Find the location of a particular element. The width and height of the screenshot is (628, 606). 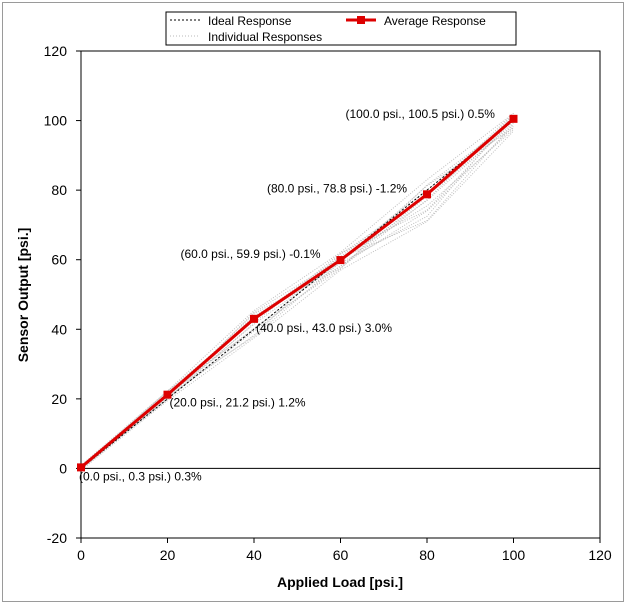

legend-box is located at coordinates (341, 28).